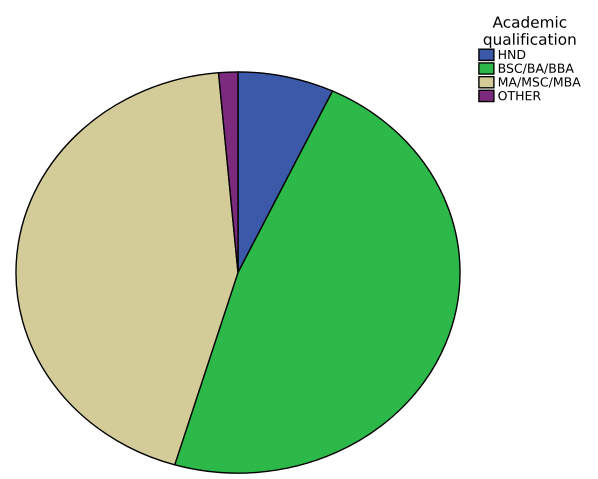  I want to click on legend-label: HND, so click(512, 55).